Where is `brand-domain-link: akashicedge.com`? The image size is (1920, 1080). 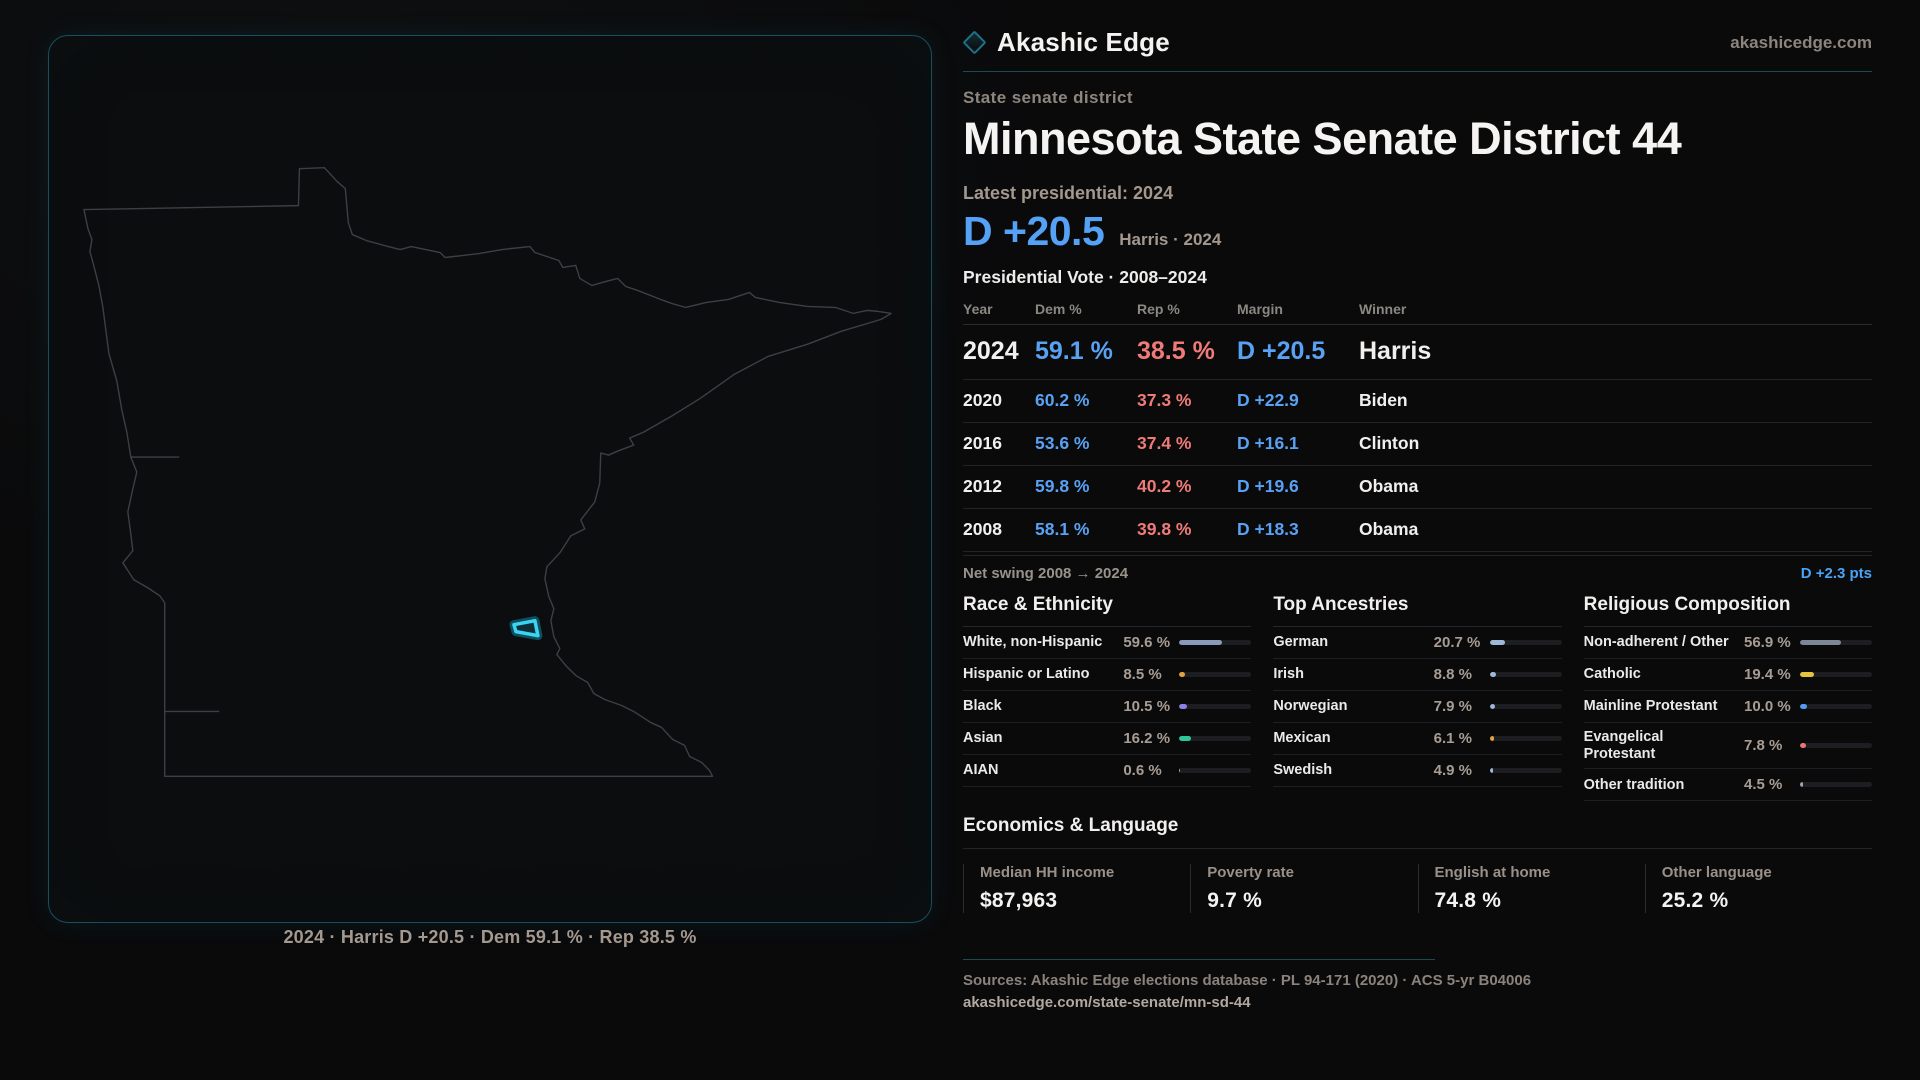 brand-domain-link: akashicedge.com is located at coordinates (1801, 42).